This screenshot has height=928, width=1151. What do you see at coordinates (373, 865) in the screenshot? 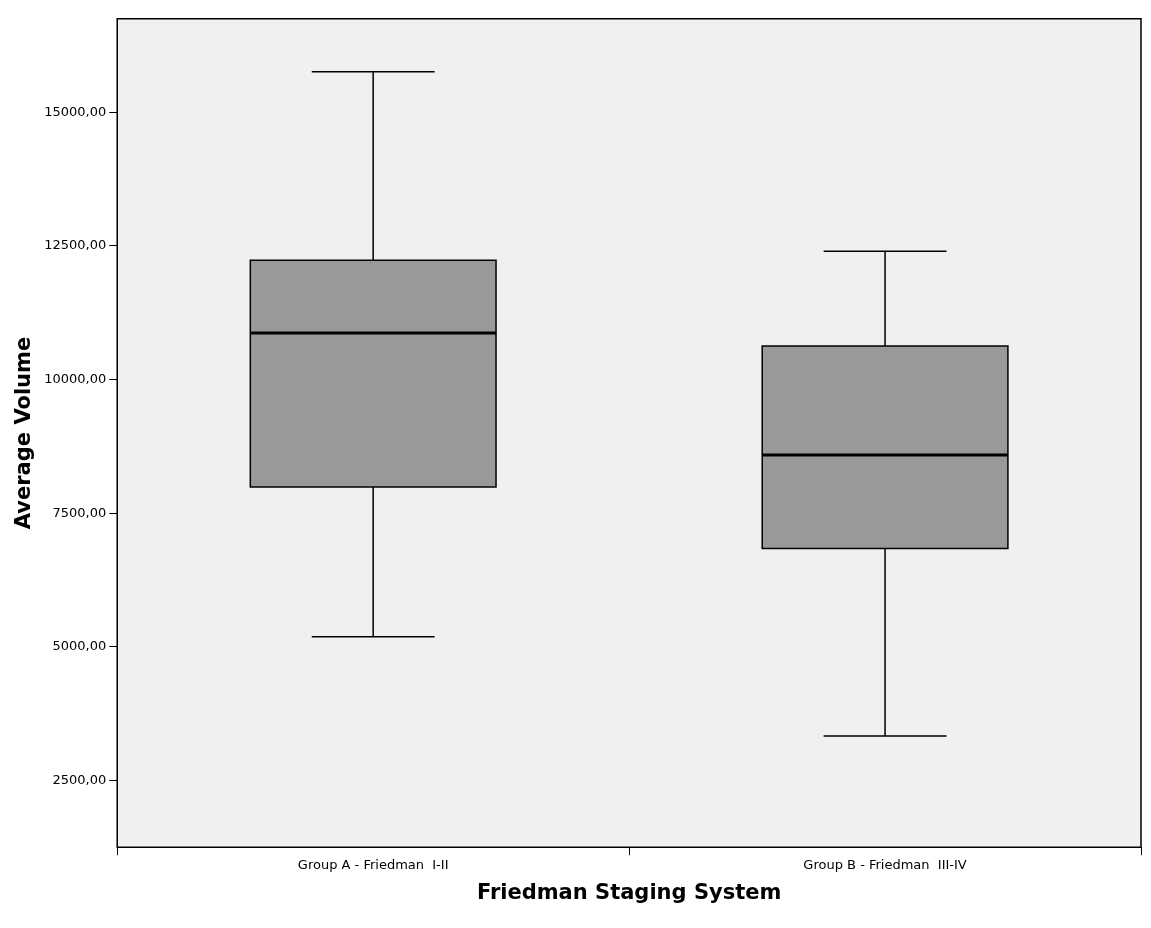
I see `x-tick-label: Group A - Friedman I-II` at bounding box center [373, 865].